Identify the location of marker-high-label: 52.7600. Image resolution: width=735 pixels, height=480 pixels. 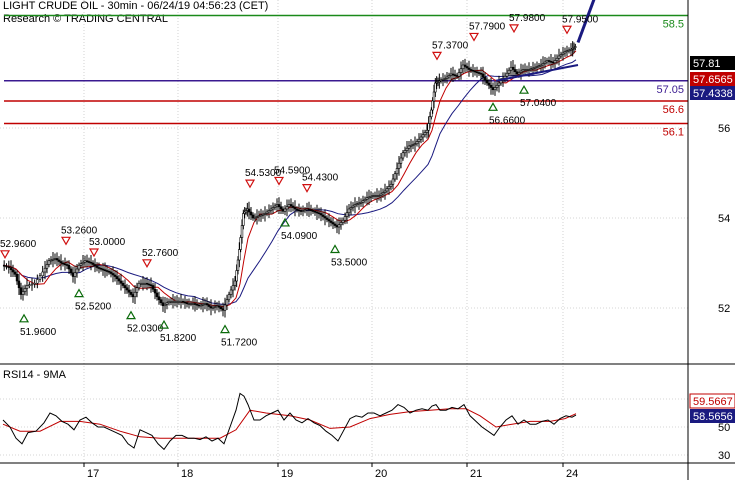
(160, 253).